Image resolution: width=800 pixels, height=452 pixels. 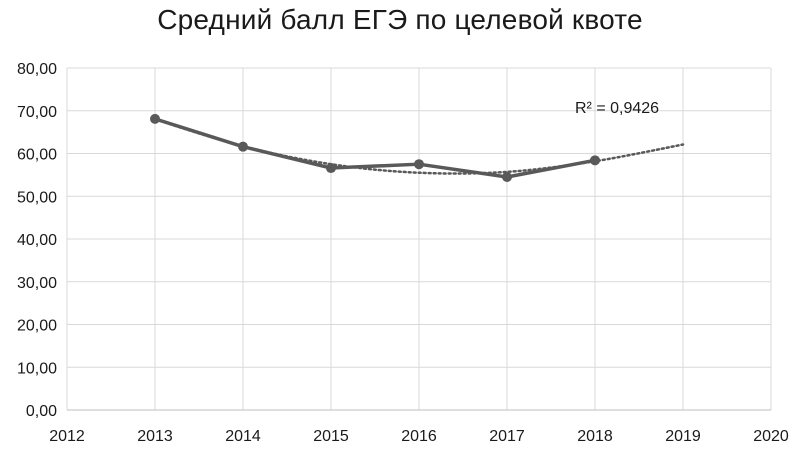 I want to click on x-axis-ticks: 2012 2013 2014 2015 2016 2017 2018 2019 2020, so click(x=419, y=436).